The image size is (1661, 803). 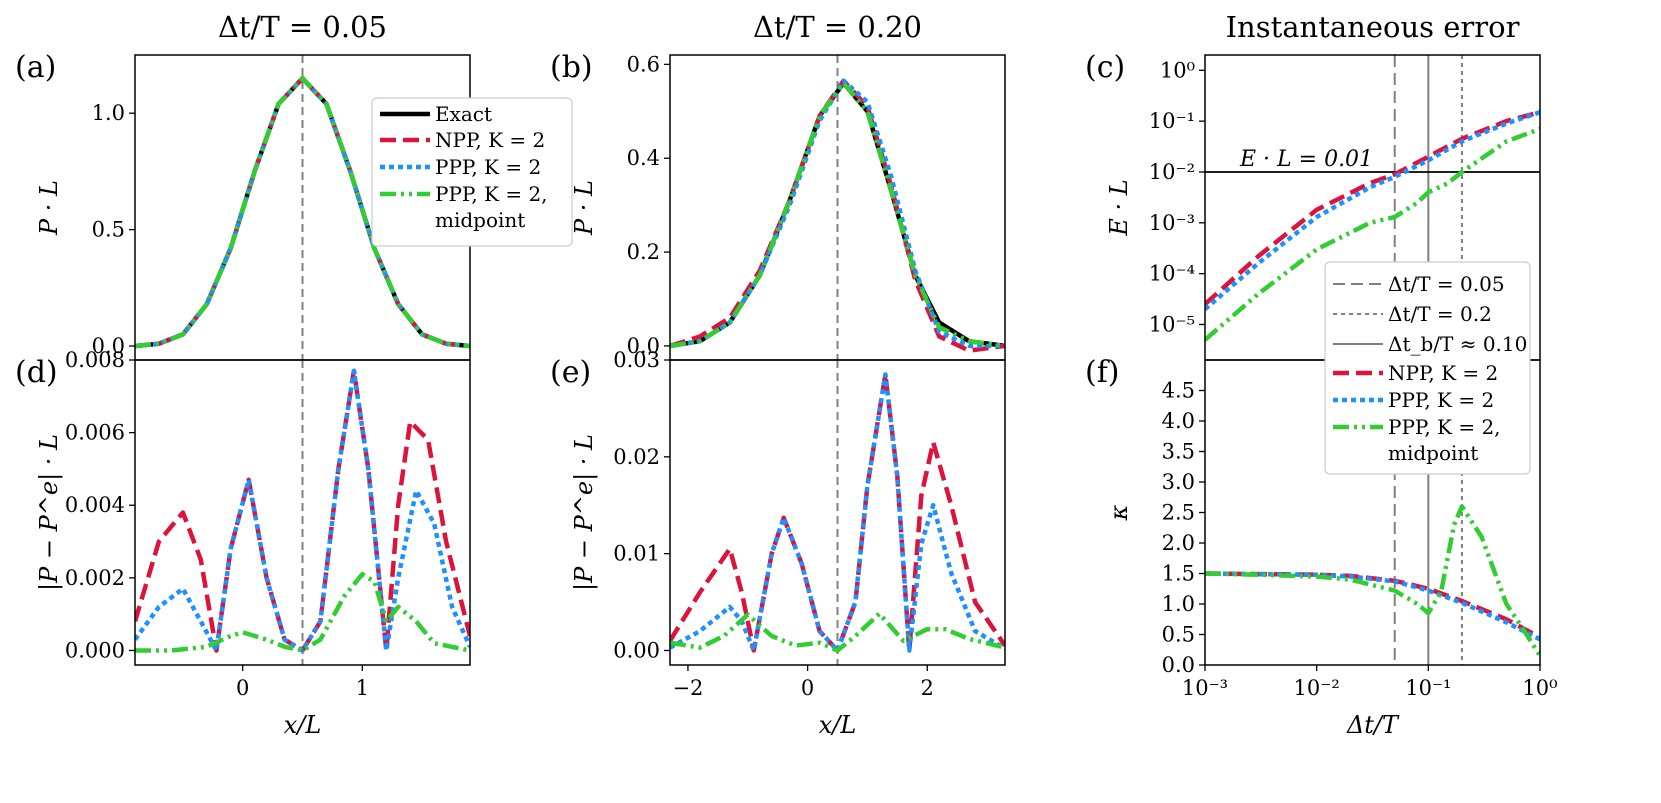 I want to click on panel-label: (c), so click(x=1105, y=67).